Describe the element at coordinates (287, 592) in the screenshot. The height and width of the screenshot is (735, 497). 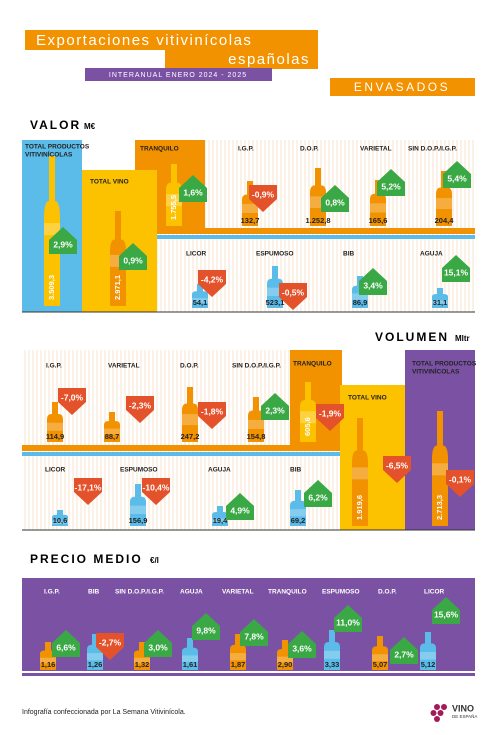
I see `item-label: TRANQUILO` at that location.